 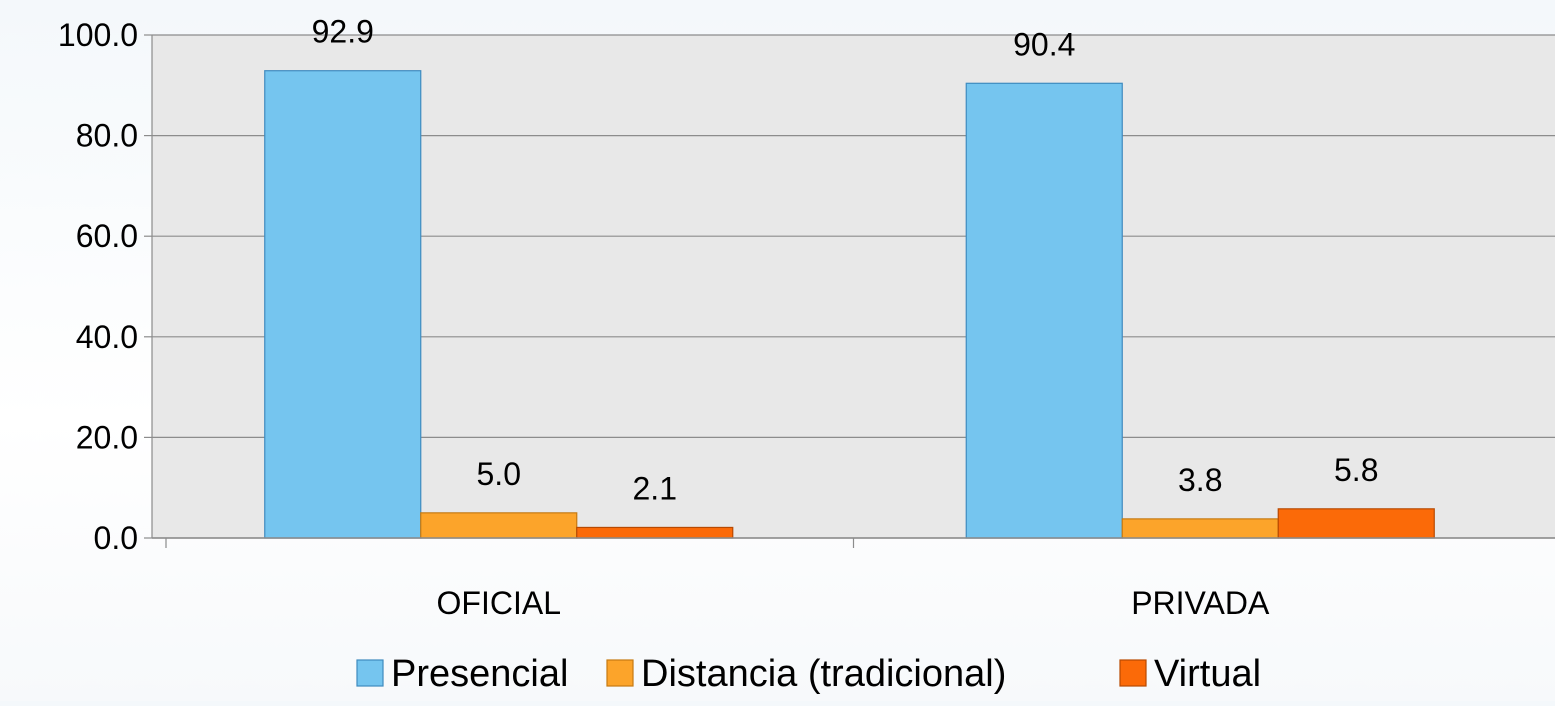 I want to click on data-label: 5.0, so click(x=499, y=474).